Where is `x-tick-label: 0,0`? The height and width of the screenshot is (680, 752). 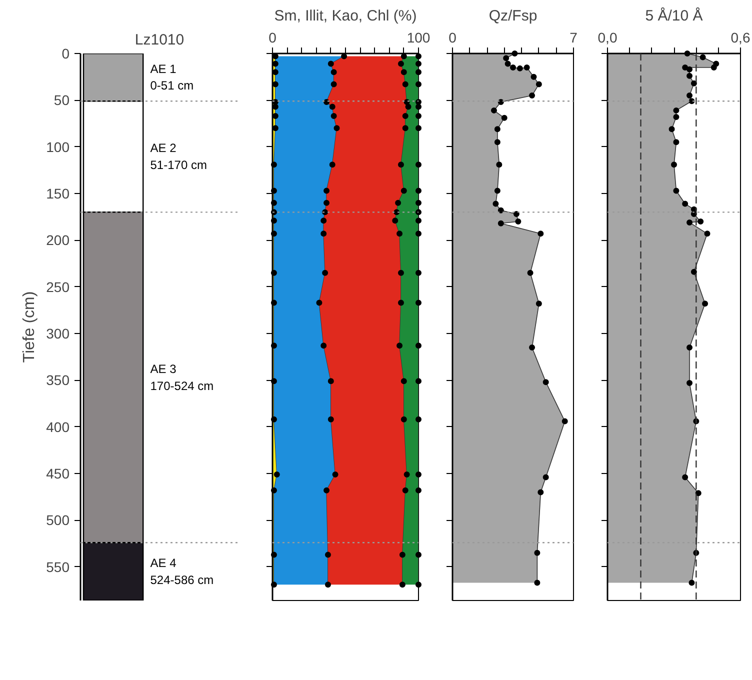 x-tick-label: 0,0 is located at coordinates (608, 38).